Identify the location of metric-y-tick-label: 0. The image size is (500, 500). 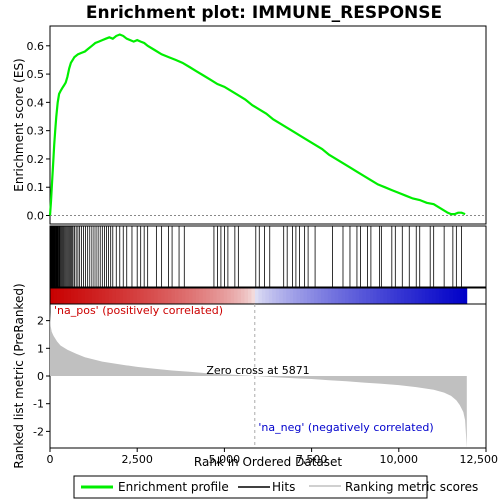
(40, 376).